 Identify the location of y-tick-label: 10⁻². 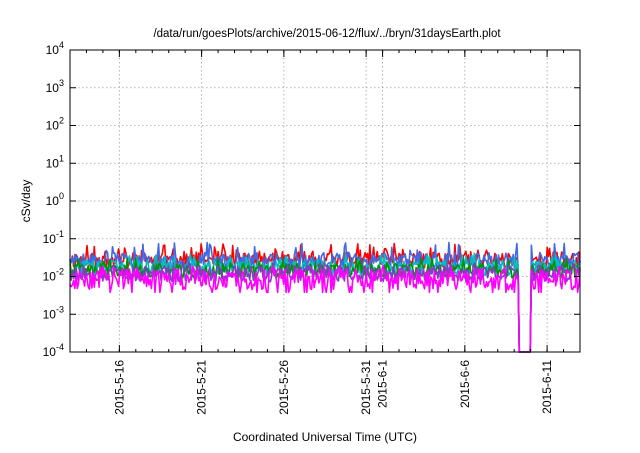
(53, 275).